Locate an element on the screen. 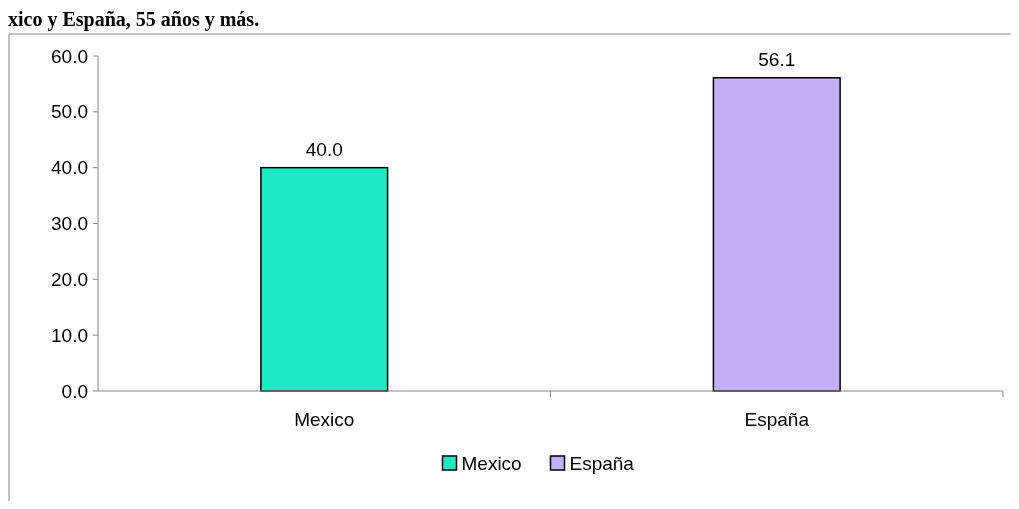 The height and width of the screenshot is (509, 1019). data-label: 56.1 is located at coordinates (777, 59).